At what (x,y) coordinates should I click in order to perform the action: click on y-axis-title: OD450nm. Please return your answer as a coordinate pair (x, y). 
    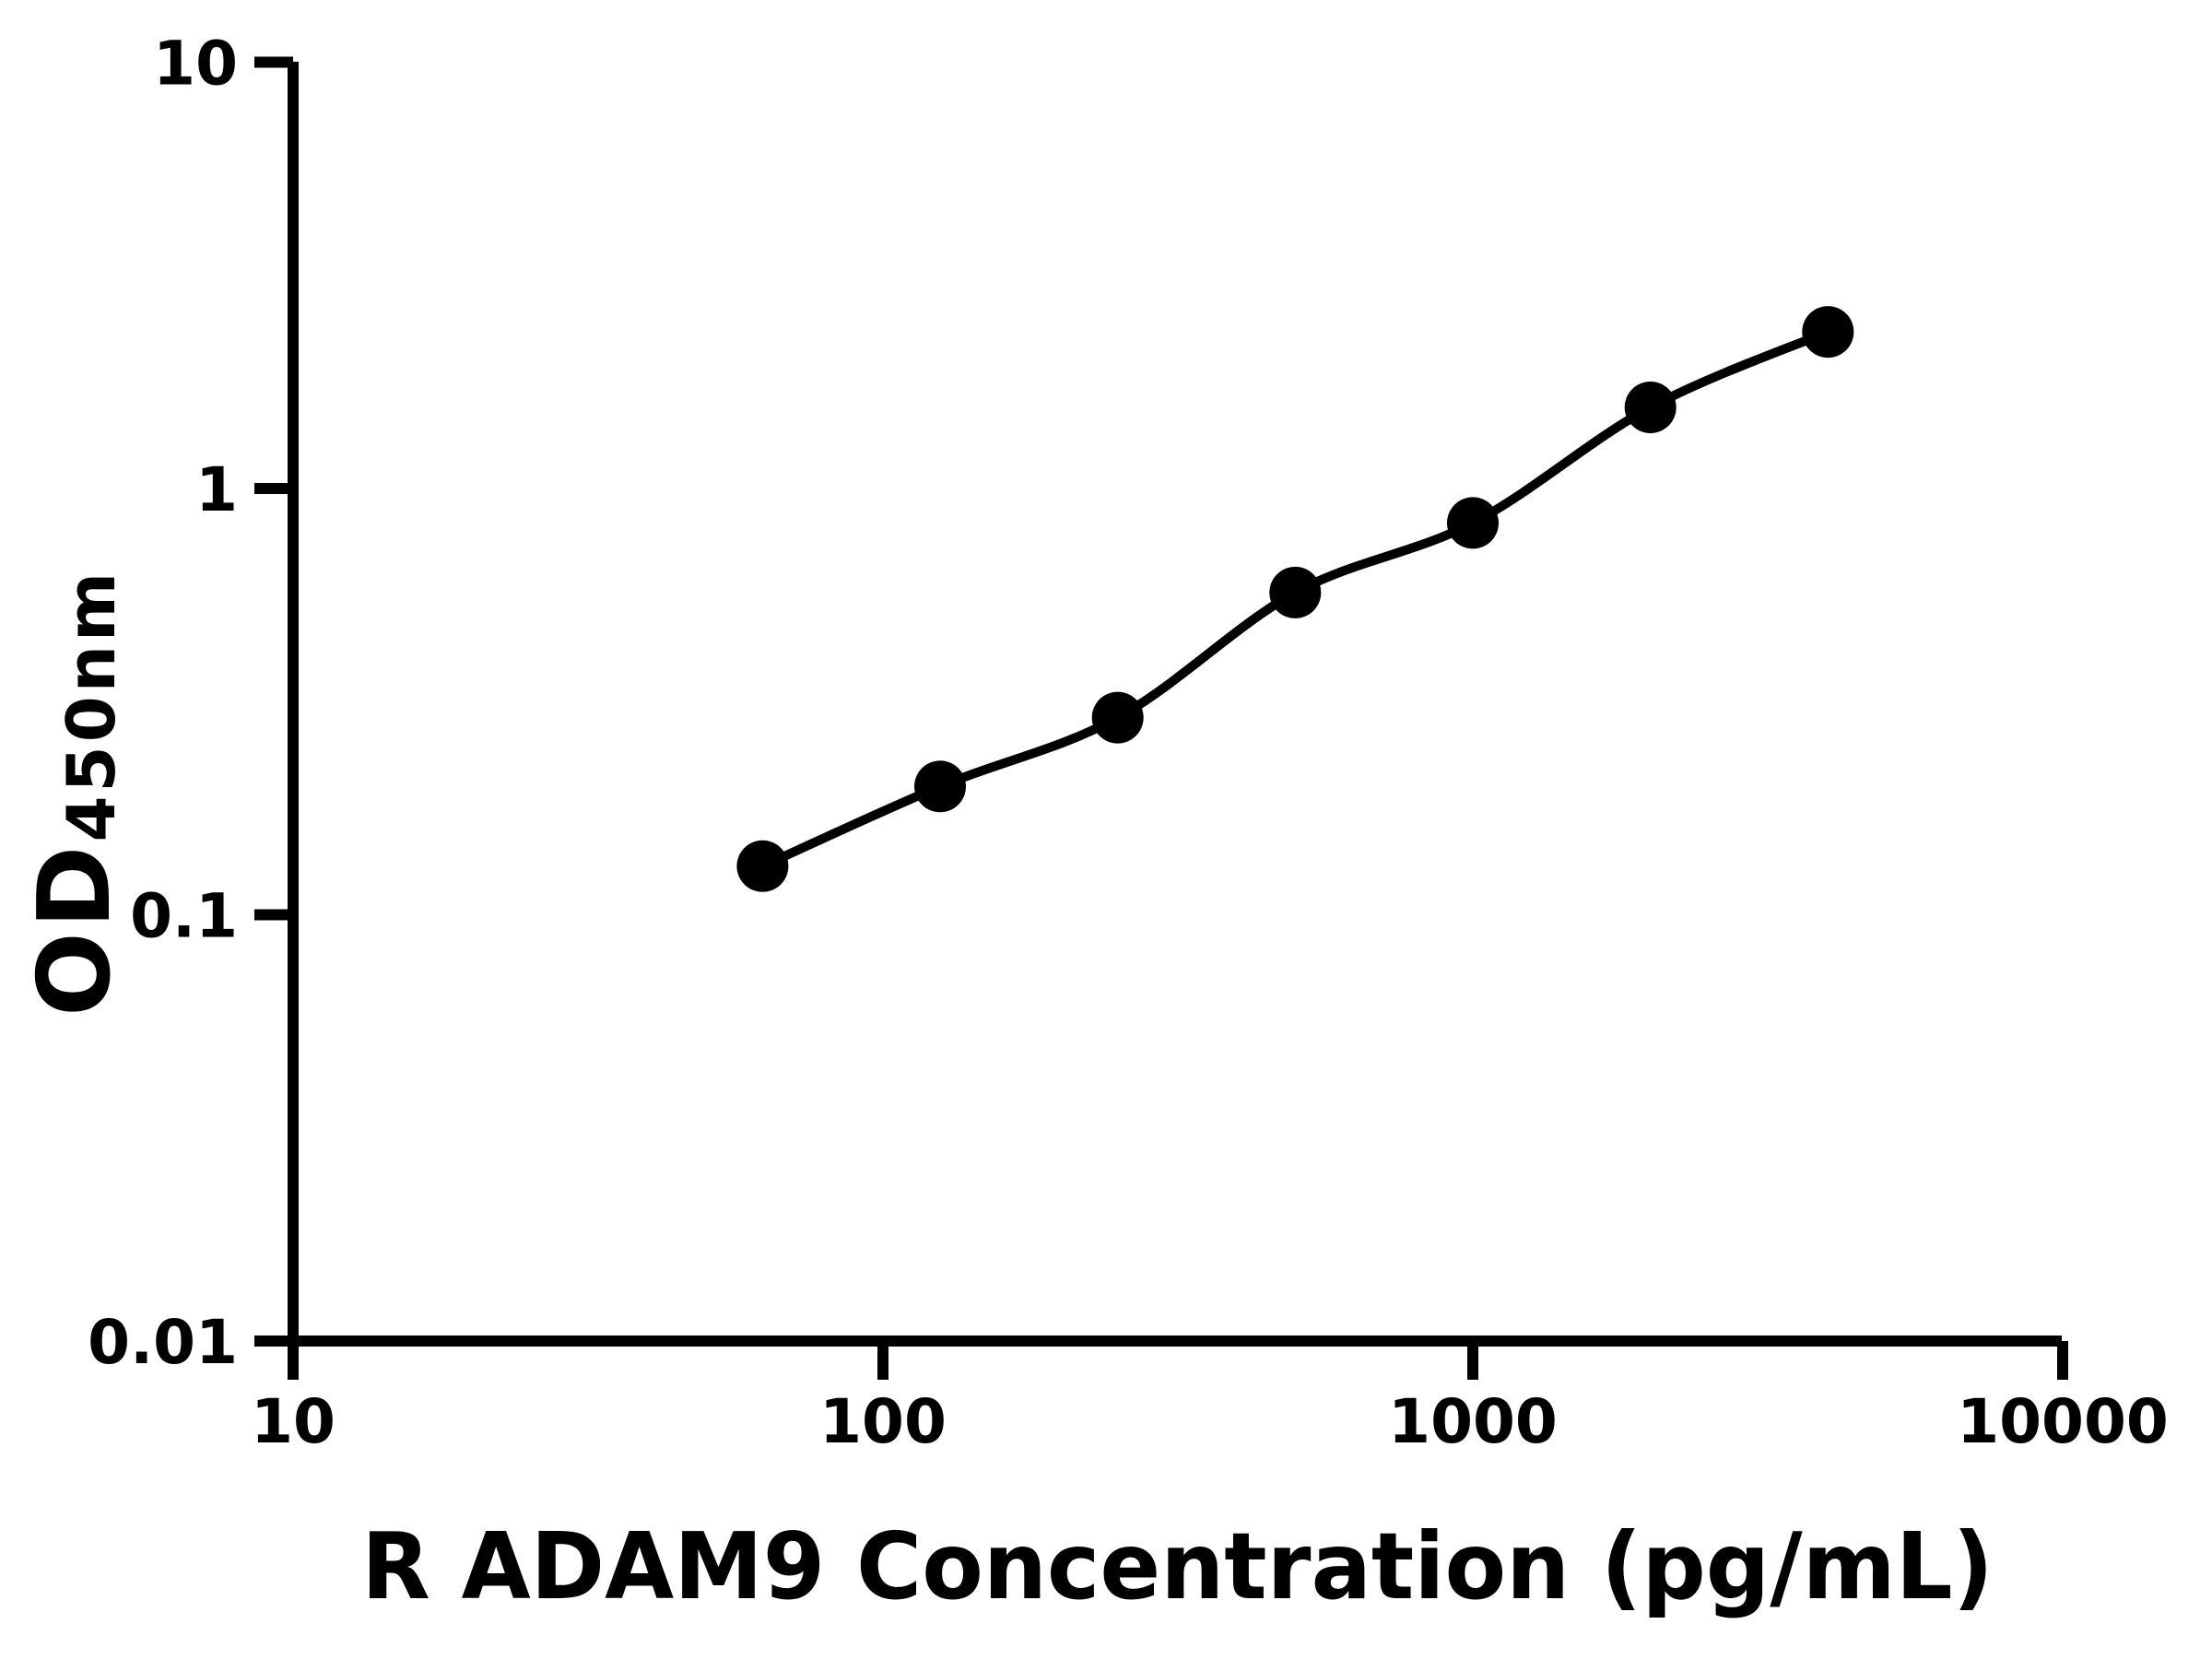
    Looking at the image, I should click on (75, 793).